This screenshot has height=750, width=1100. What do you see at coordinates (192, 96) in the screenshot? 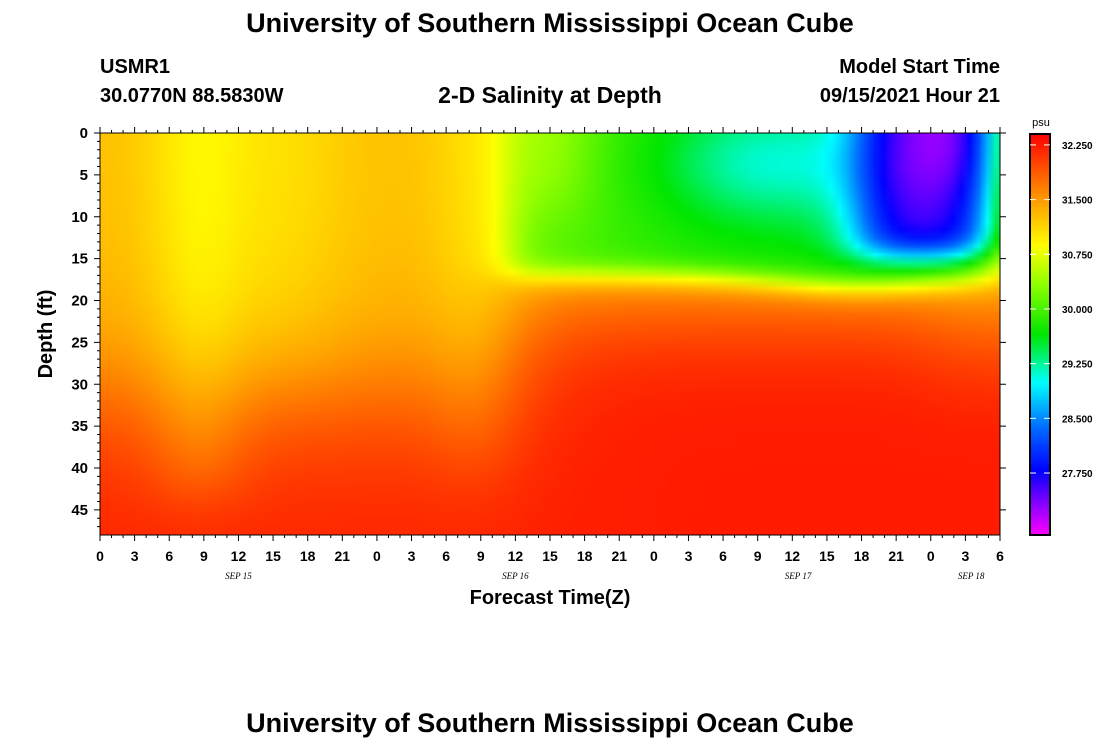
I see `station-coordinates: 30.0770N 88.5830W` at bounding box center [192, 96].